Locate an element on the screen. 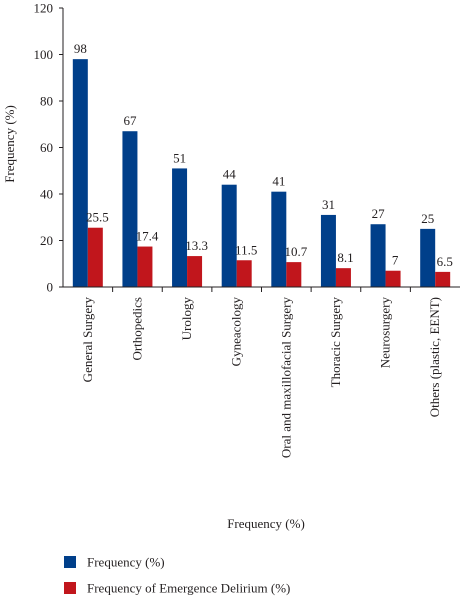 The width and height of the screenshot is (464, 597). y-tick-label: 60 is located at coordinates (46, 147).